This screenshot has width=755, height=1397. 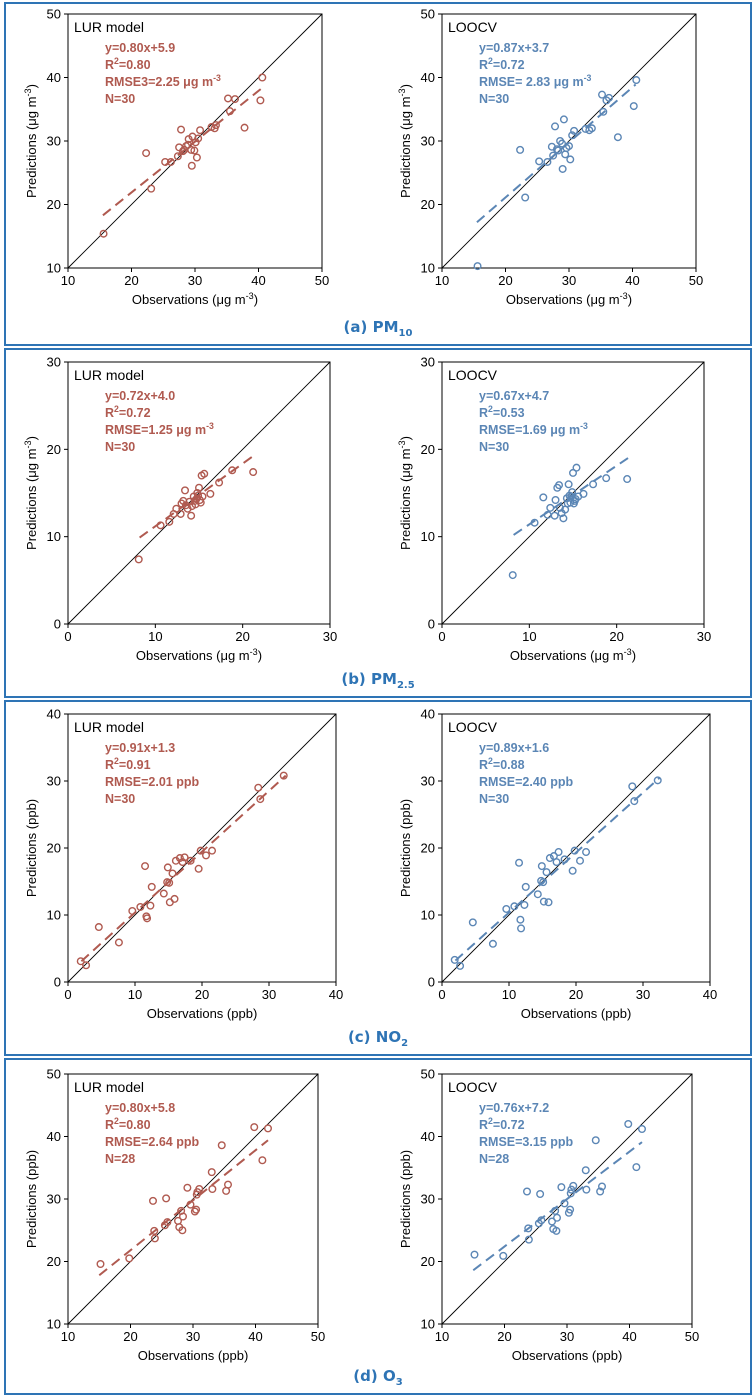 What do you see at coordinates (502, 764) in the screenshot?
I see `stat-line: R2​=0.88` at bounding box center [502, 764].